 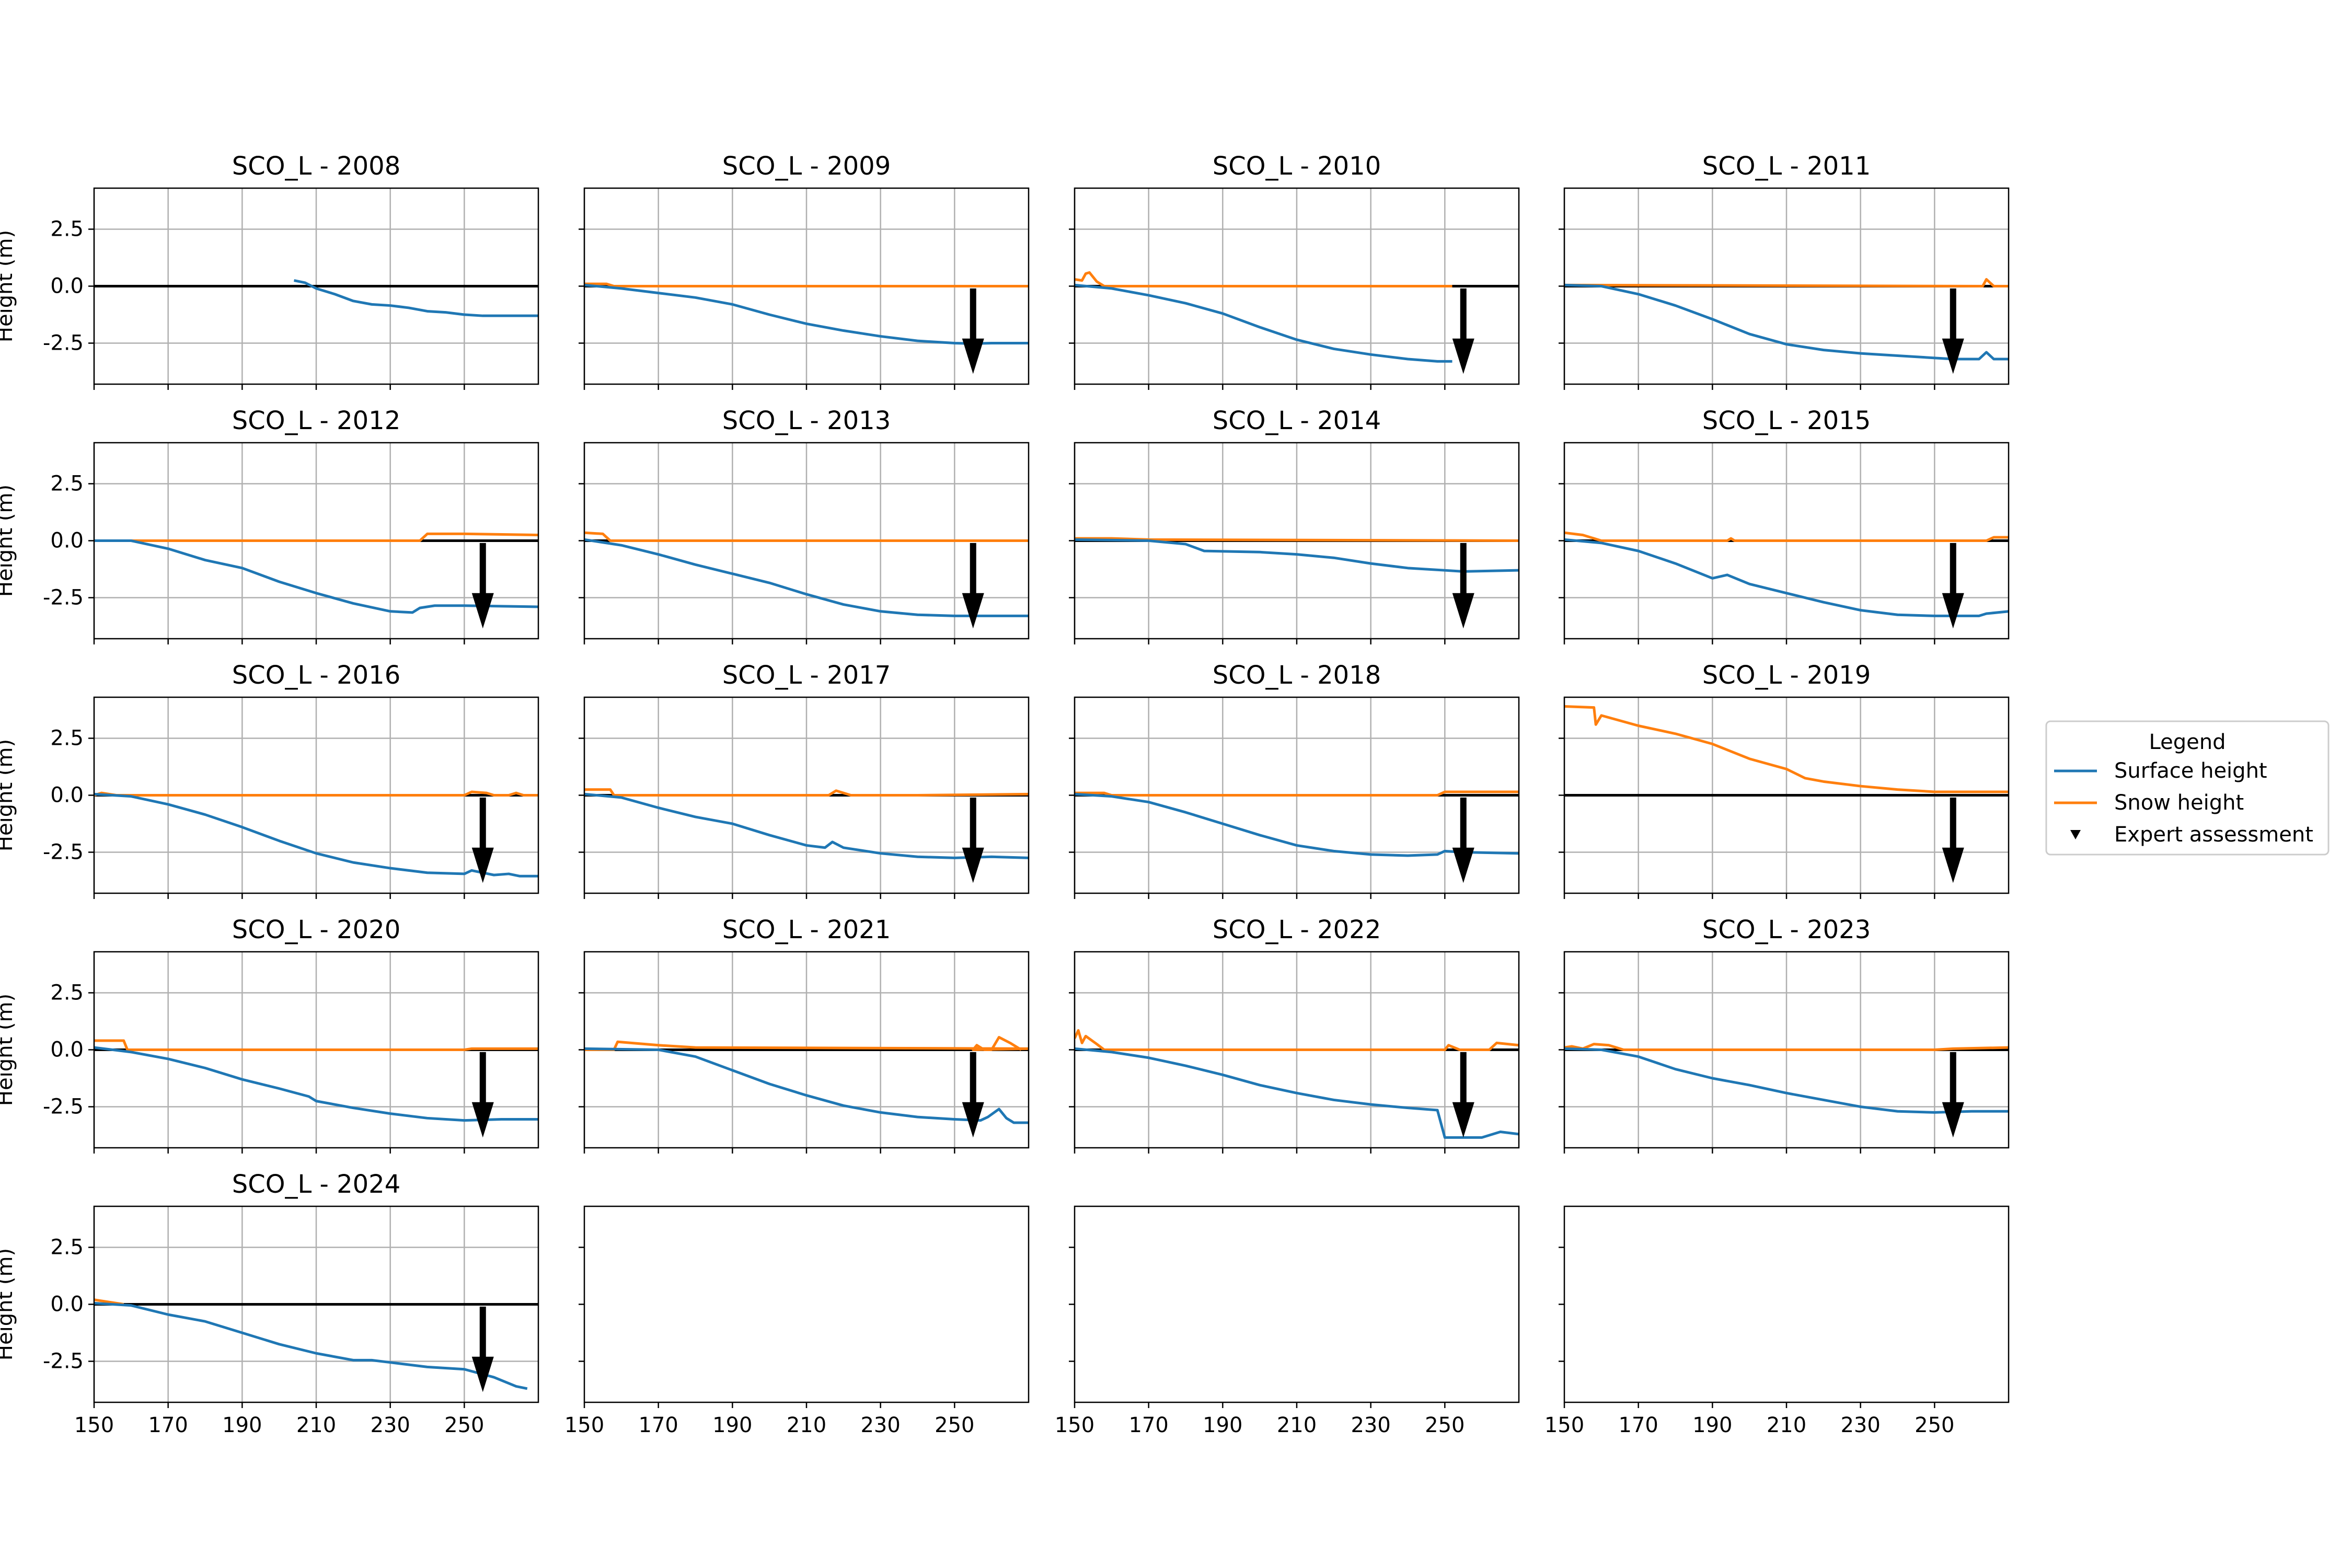 I want to click on panel-title: SCO_L - 2021, so click(x=806, y=929).